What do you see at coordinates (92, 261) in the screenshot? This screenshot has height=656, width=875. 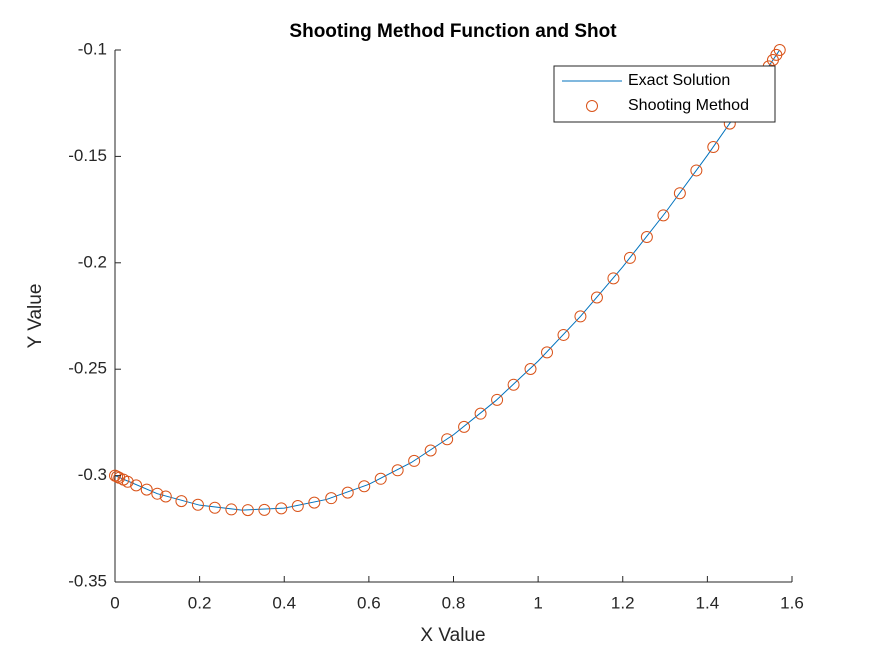 I see `y-tick-label: -0.2` at bounding box center [92, 261].